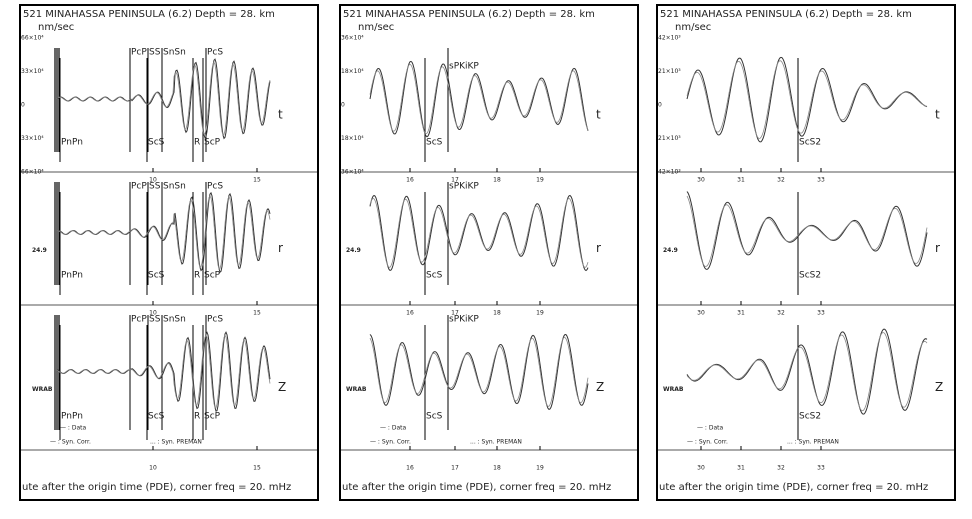 This screenshot has width=972, height=519. Describe the element at coordinates (939, 387) in the screenshot. I see `component: Z` at that location.